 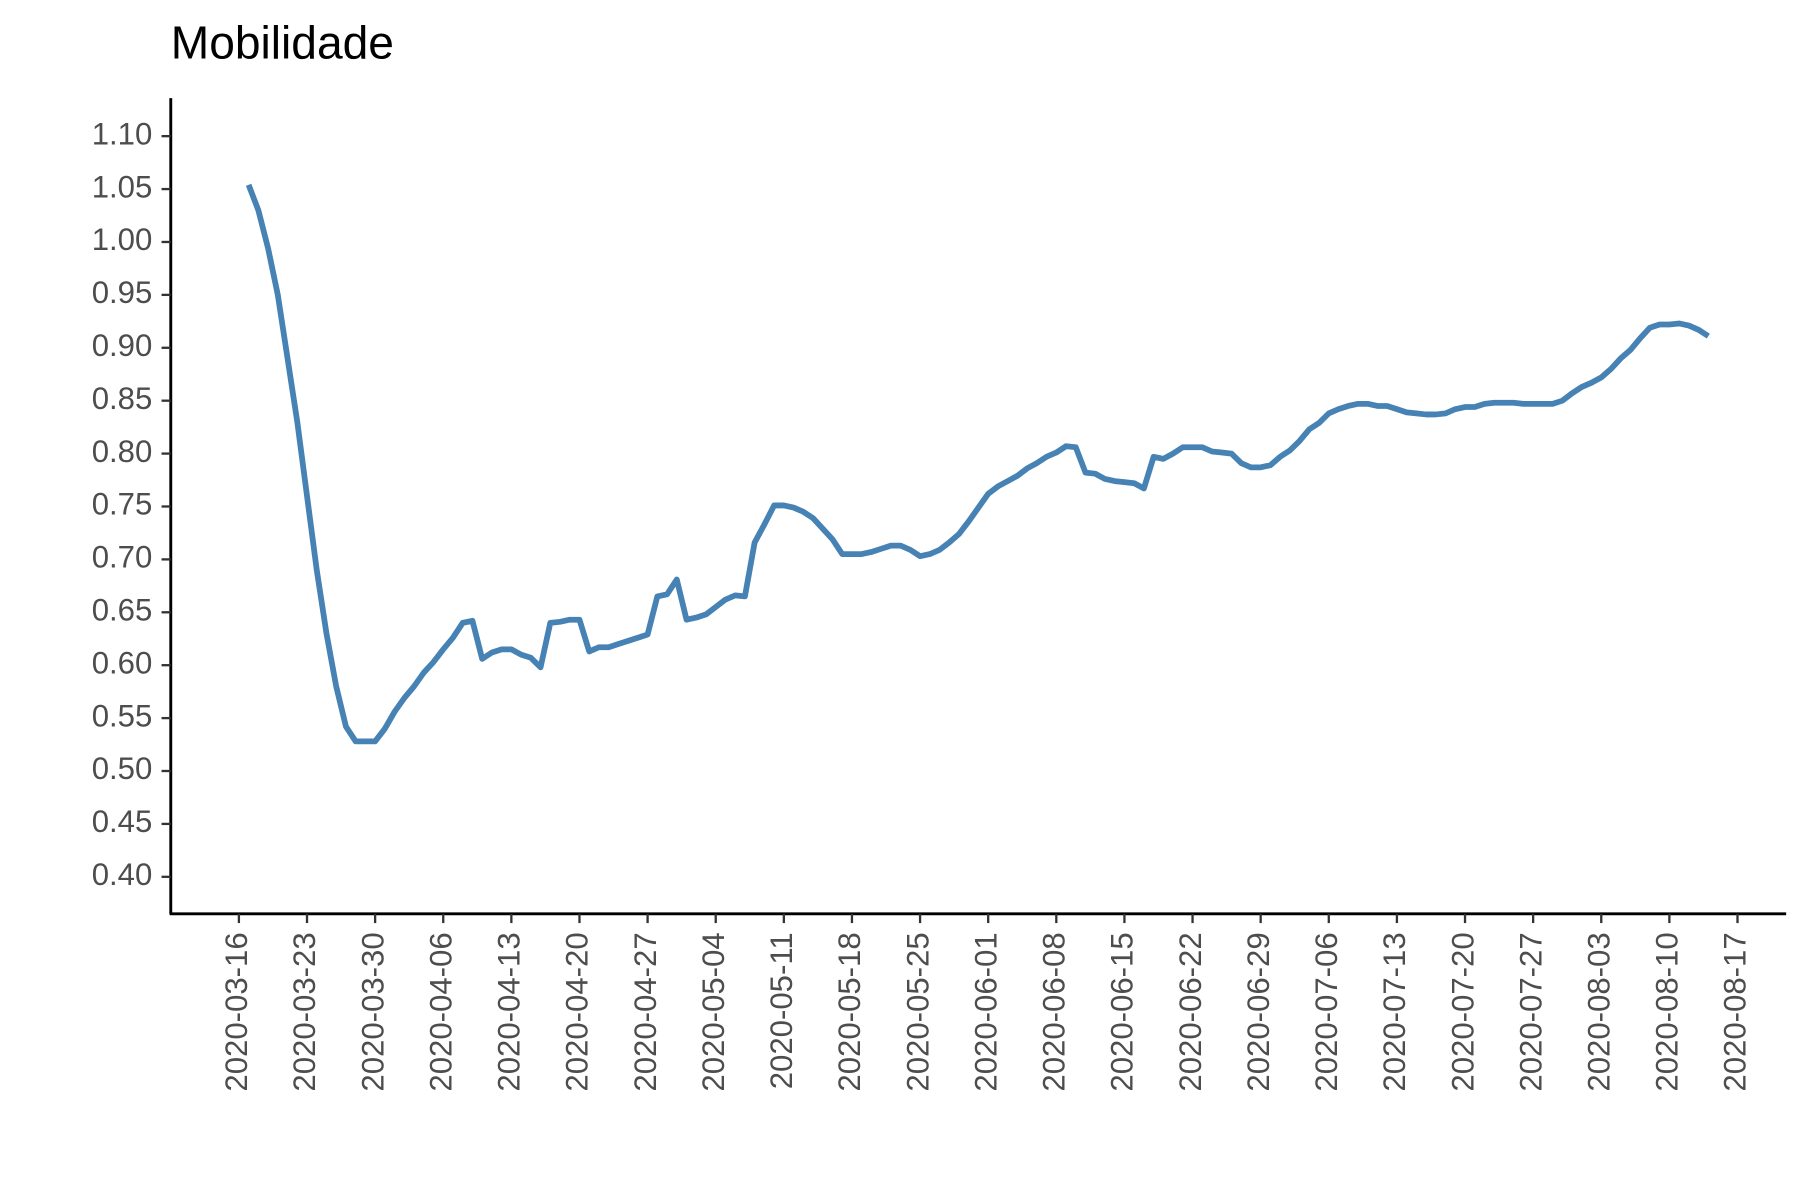 I want to click on x-tick-label: 2020-06-22, so click(x=1190, y=1011).